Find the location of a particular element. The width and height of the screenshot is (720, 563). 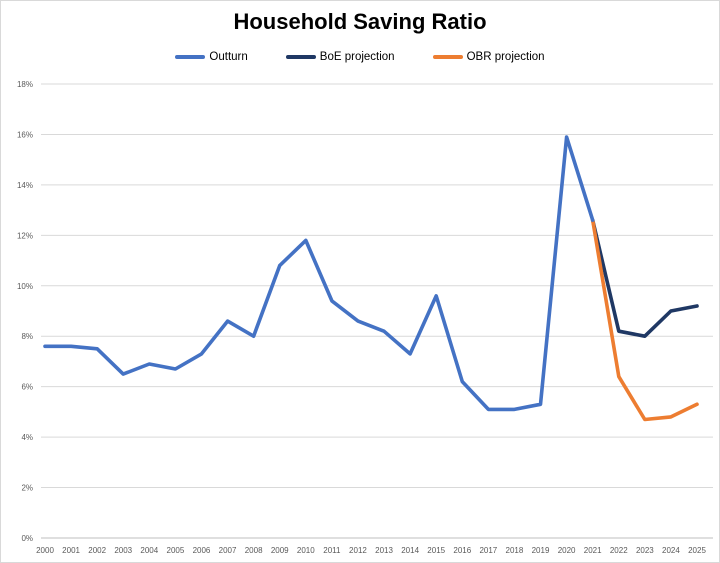

x-axis-tick-label: 2001 is located at coordinates (71, 550).